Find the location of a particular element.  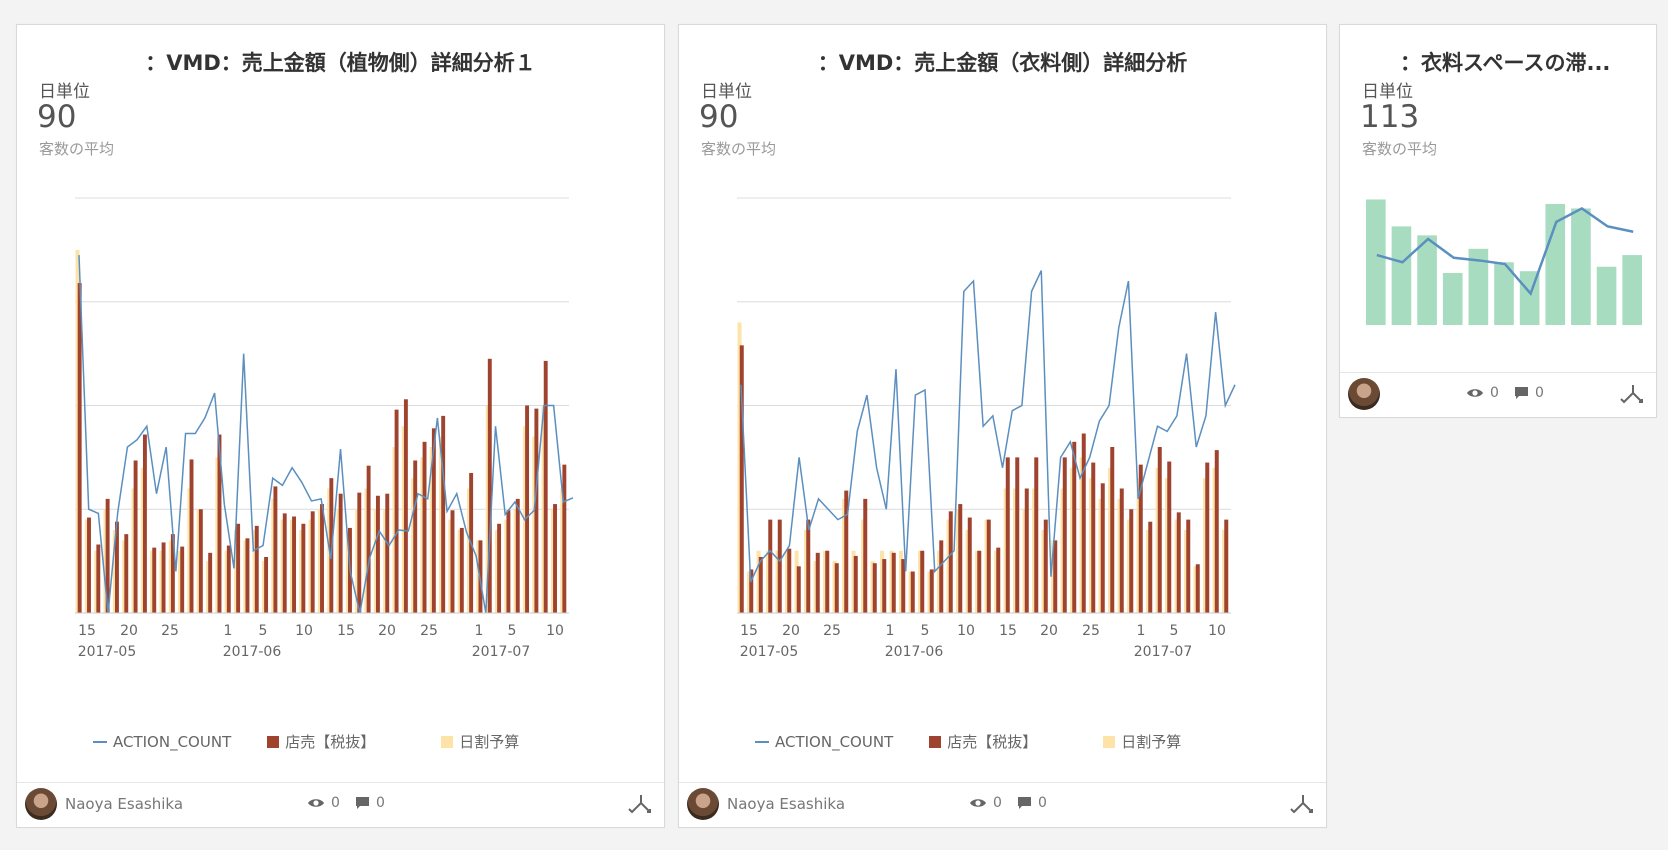

x-tick-label: 20 is located at coordinates (129, 631).